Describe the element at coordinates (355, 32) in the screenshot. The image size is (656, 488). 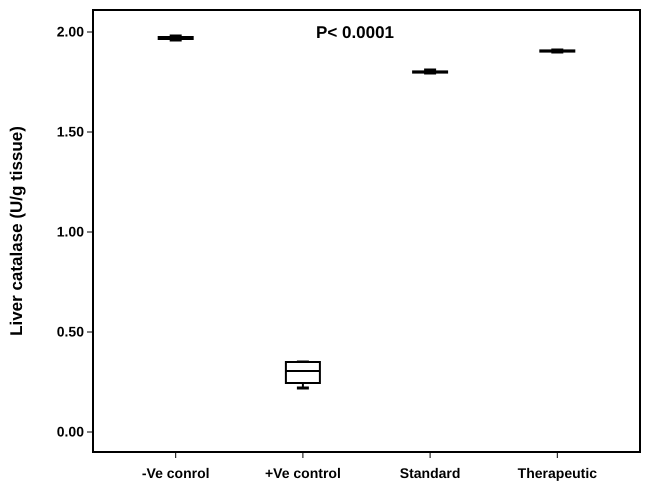
I see `annotation: P< 0.0001` at that location.